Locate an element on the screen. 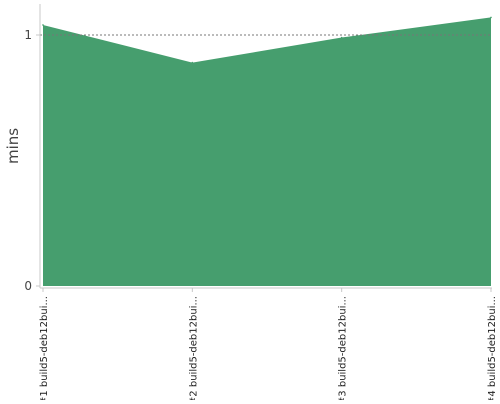 The image size is (500, 404). y-axis-label: mins is located at coordinates (13, 146).